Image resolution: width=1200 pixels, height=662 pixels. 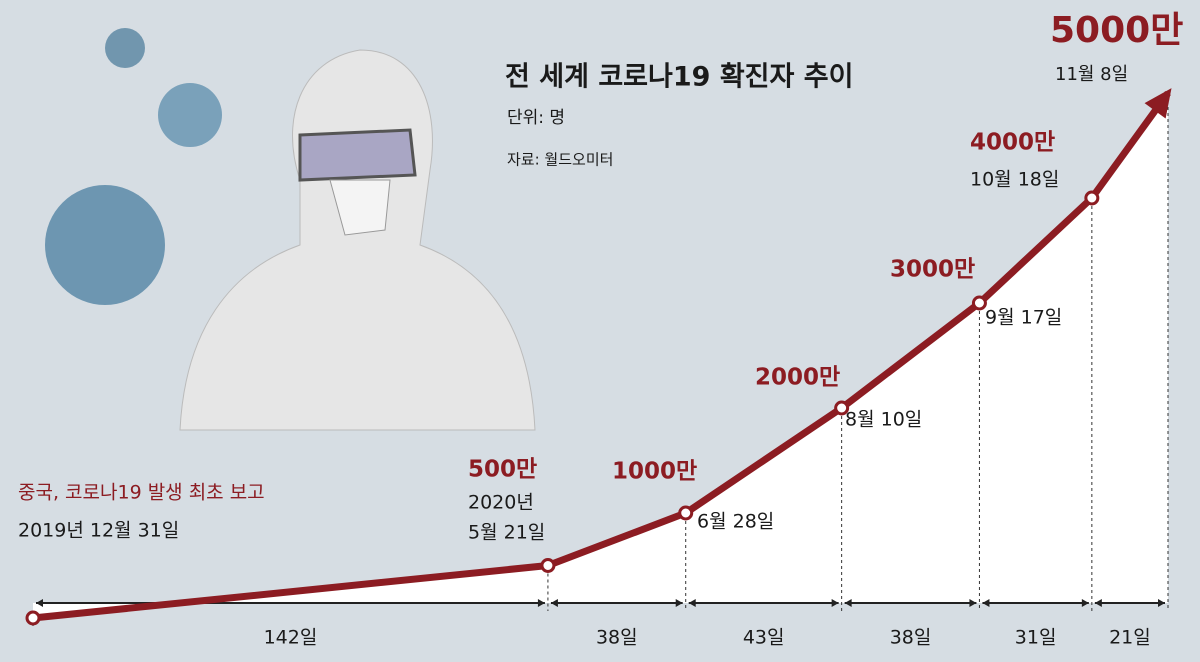 I want to click on date-label: 11월 8일, so click(x=1091, y=74).